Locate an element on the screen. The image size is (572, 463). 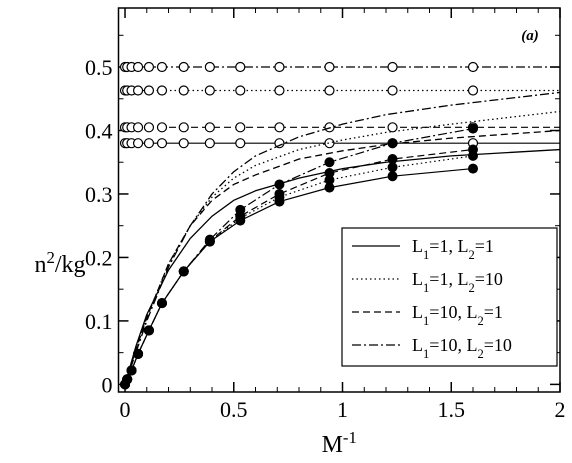
legend-box is located at coordinates (449, 297).